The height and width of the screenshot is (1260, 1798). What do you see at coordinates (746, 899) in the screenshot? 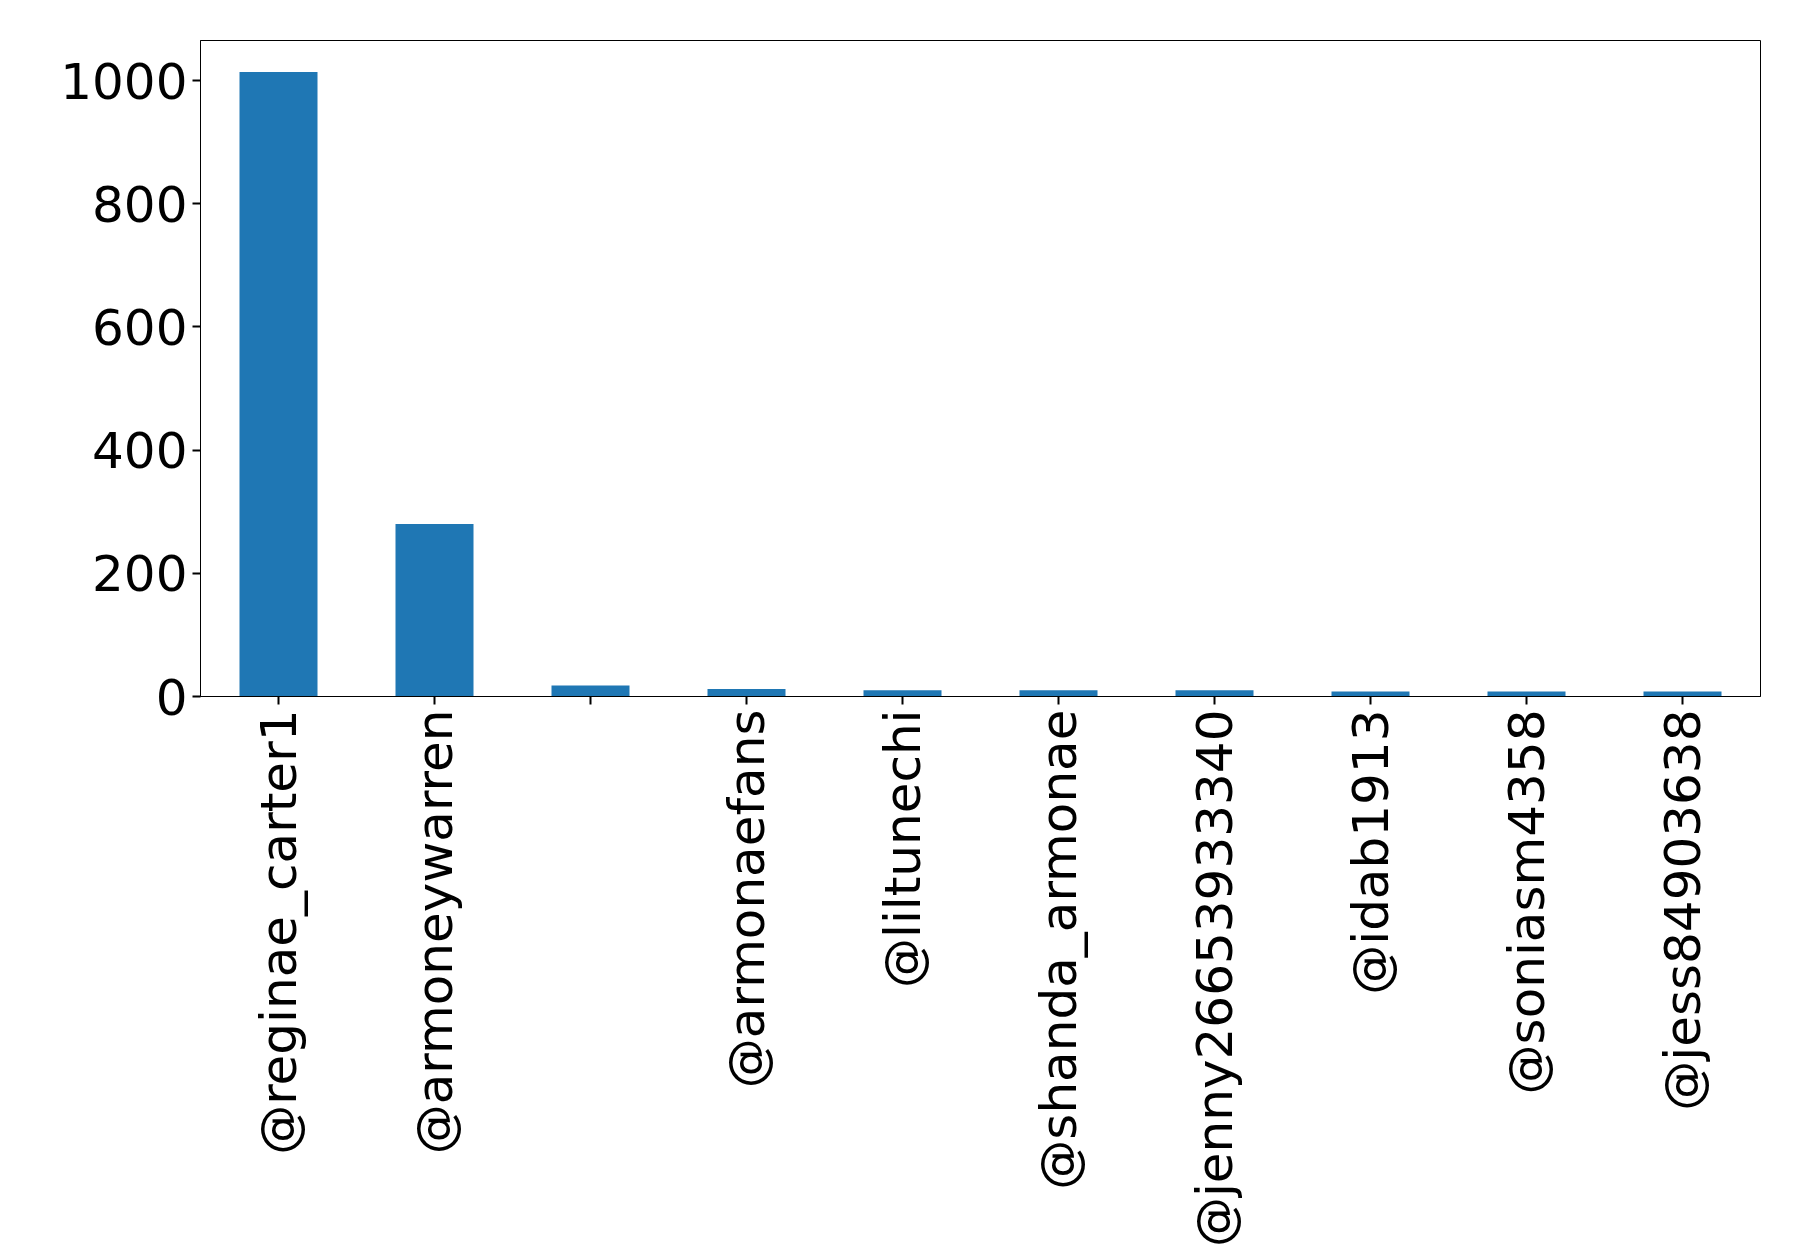
I see `x-tick-label: @armonaefans` at bounding box center [746, 899].